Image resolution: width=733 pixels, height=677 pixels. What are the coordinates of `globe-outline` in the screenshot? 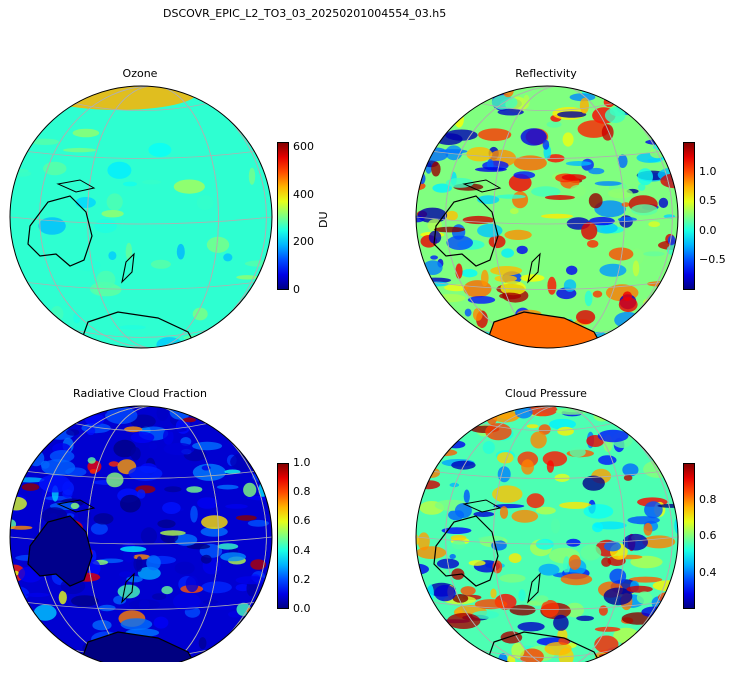 It's located at (547, 533).